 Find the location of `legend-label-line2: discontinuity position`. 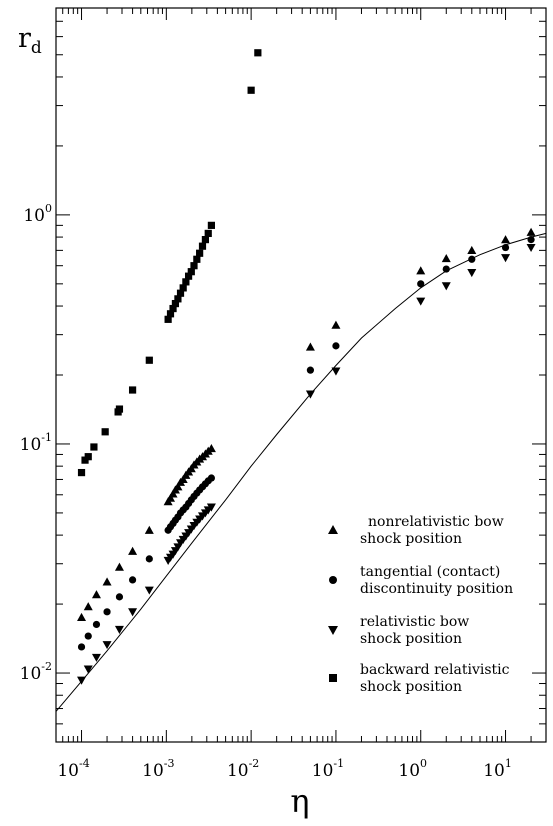

legend-label-line2: discontinuity position is located at coordinates (436, 589).